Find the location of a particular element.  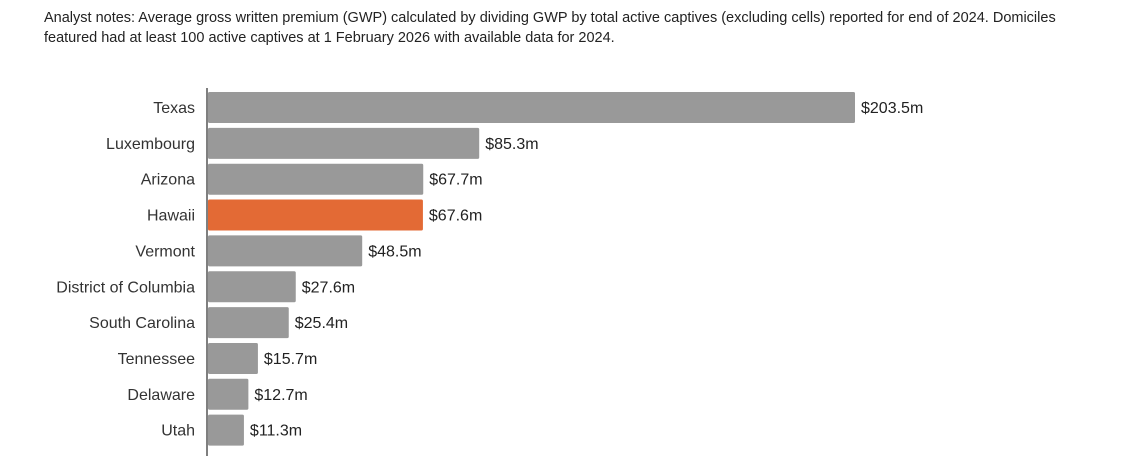

category-label-tennessee: Tennessee is located at coordinates (156, 359).